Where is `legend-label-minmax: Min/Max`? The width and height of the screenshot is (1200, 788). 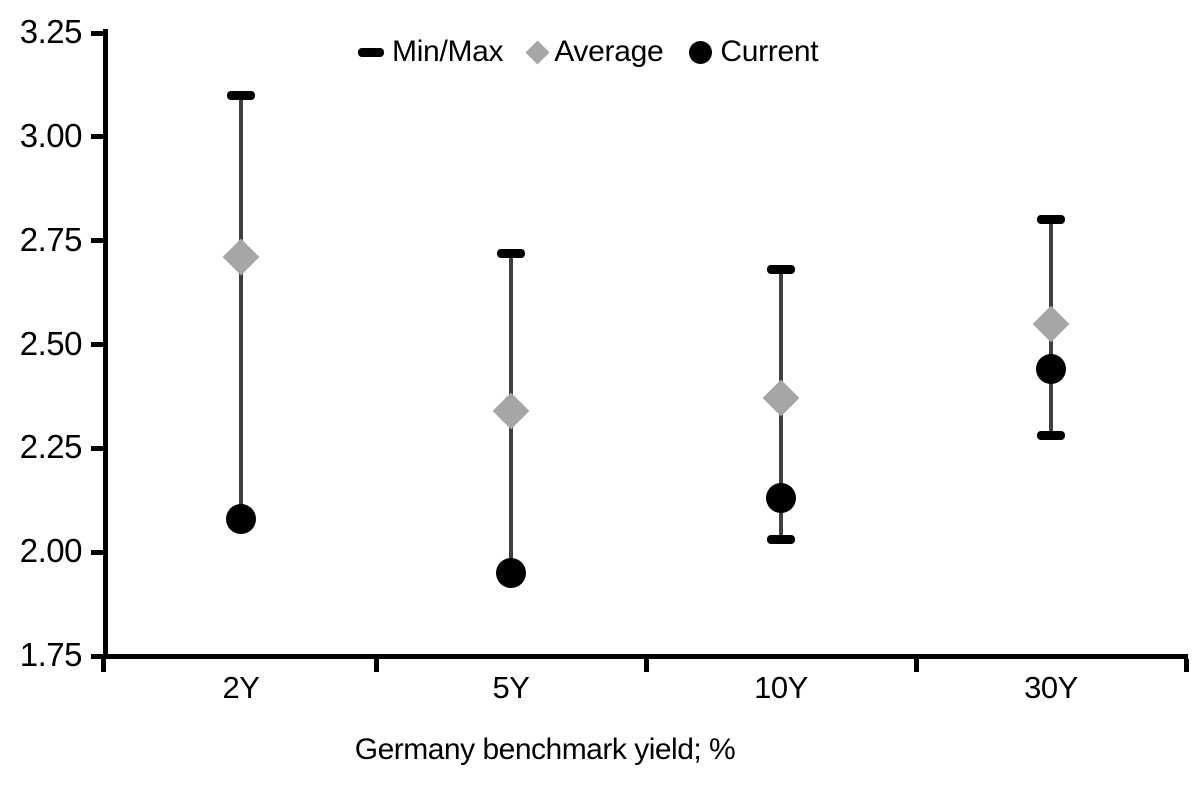 legend-label-minmax: Min/Max is located at coordinates (448, 51).